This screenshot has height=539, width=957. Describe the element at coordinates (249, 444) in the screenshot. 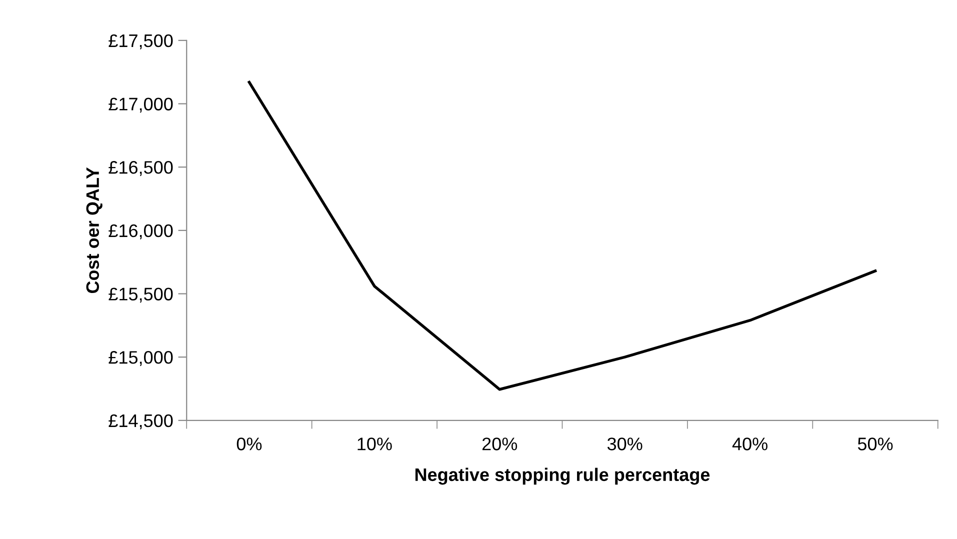

I see `x-tick-label: 0%` at that location.